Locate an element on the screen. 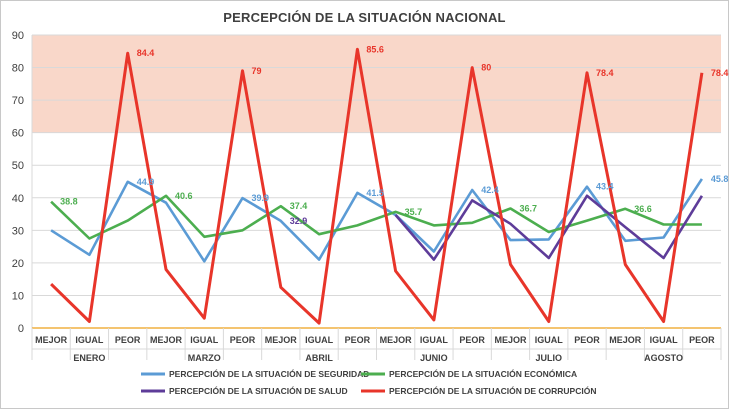 Image resolution: width=729 pixels, height=409 pixels. data-label: 43.4 is located at coordinates (605, 187).